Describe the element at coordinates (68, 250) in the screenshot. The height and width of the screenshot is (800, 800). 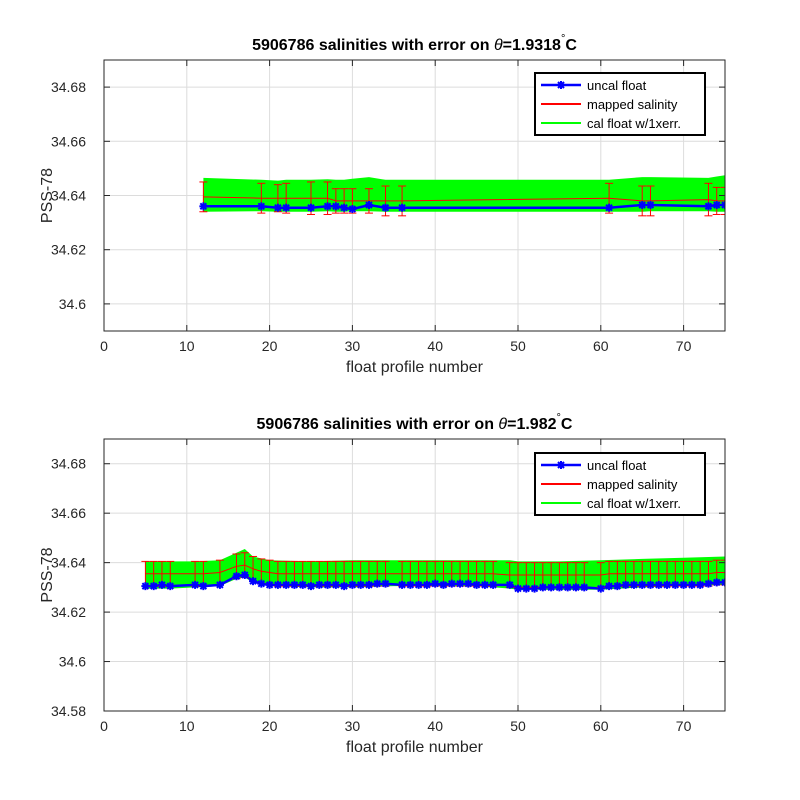
I see `y-tick-label: 34.62` at that location.